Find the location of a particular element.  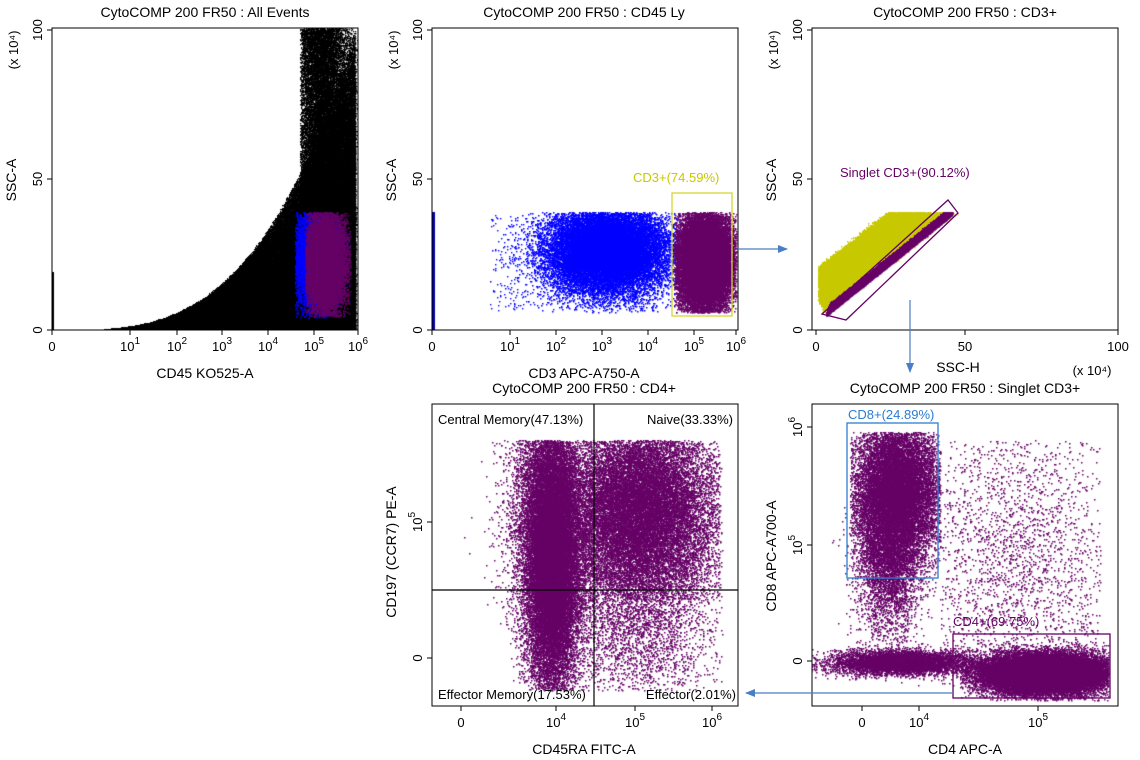

plot-title: CytoCOMP 200 FR50 : CD45 Ly is located at coordinates (584, 12).